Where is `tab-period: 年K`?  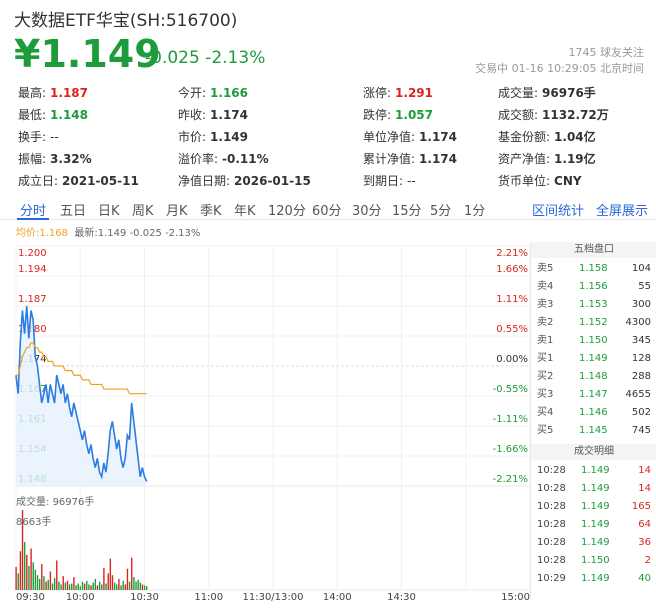 tab-period: 年K is located at coordinates (245, 211).